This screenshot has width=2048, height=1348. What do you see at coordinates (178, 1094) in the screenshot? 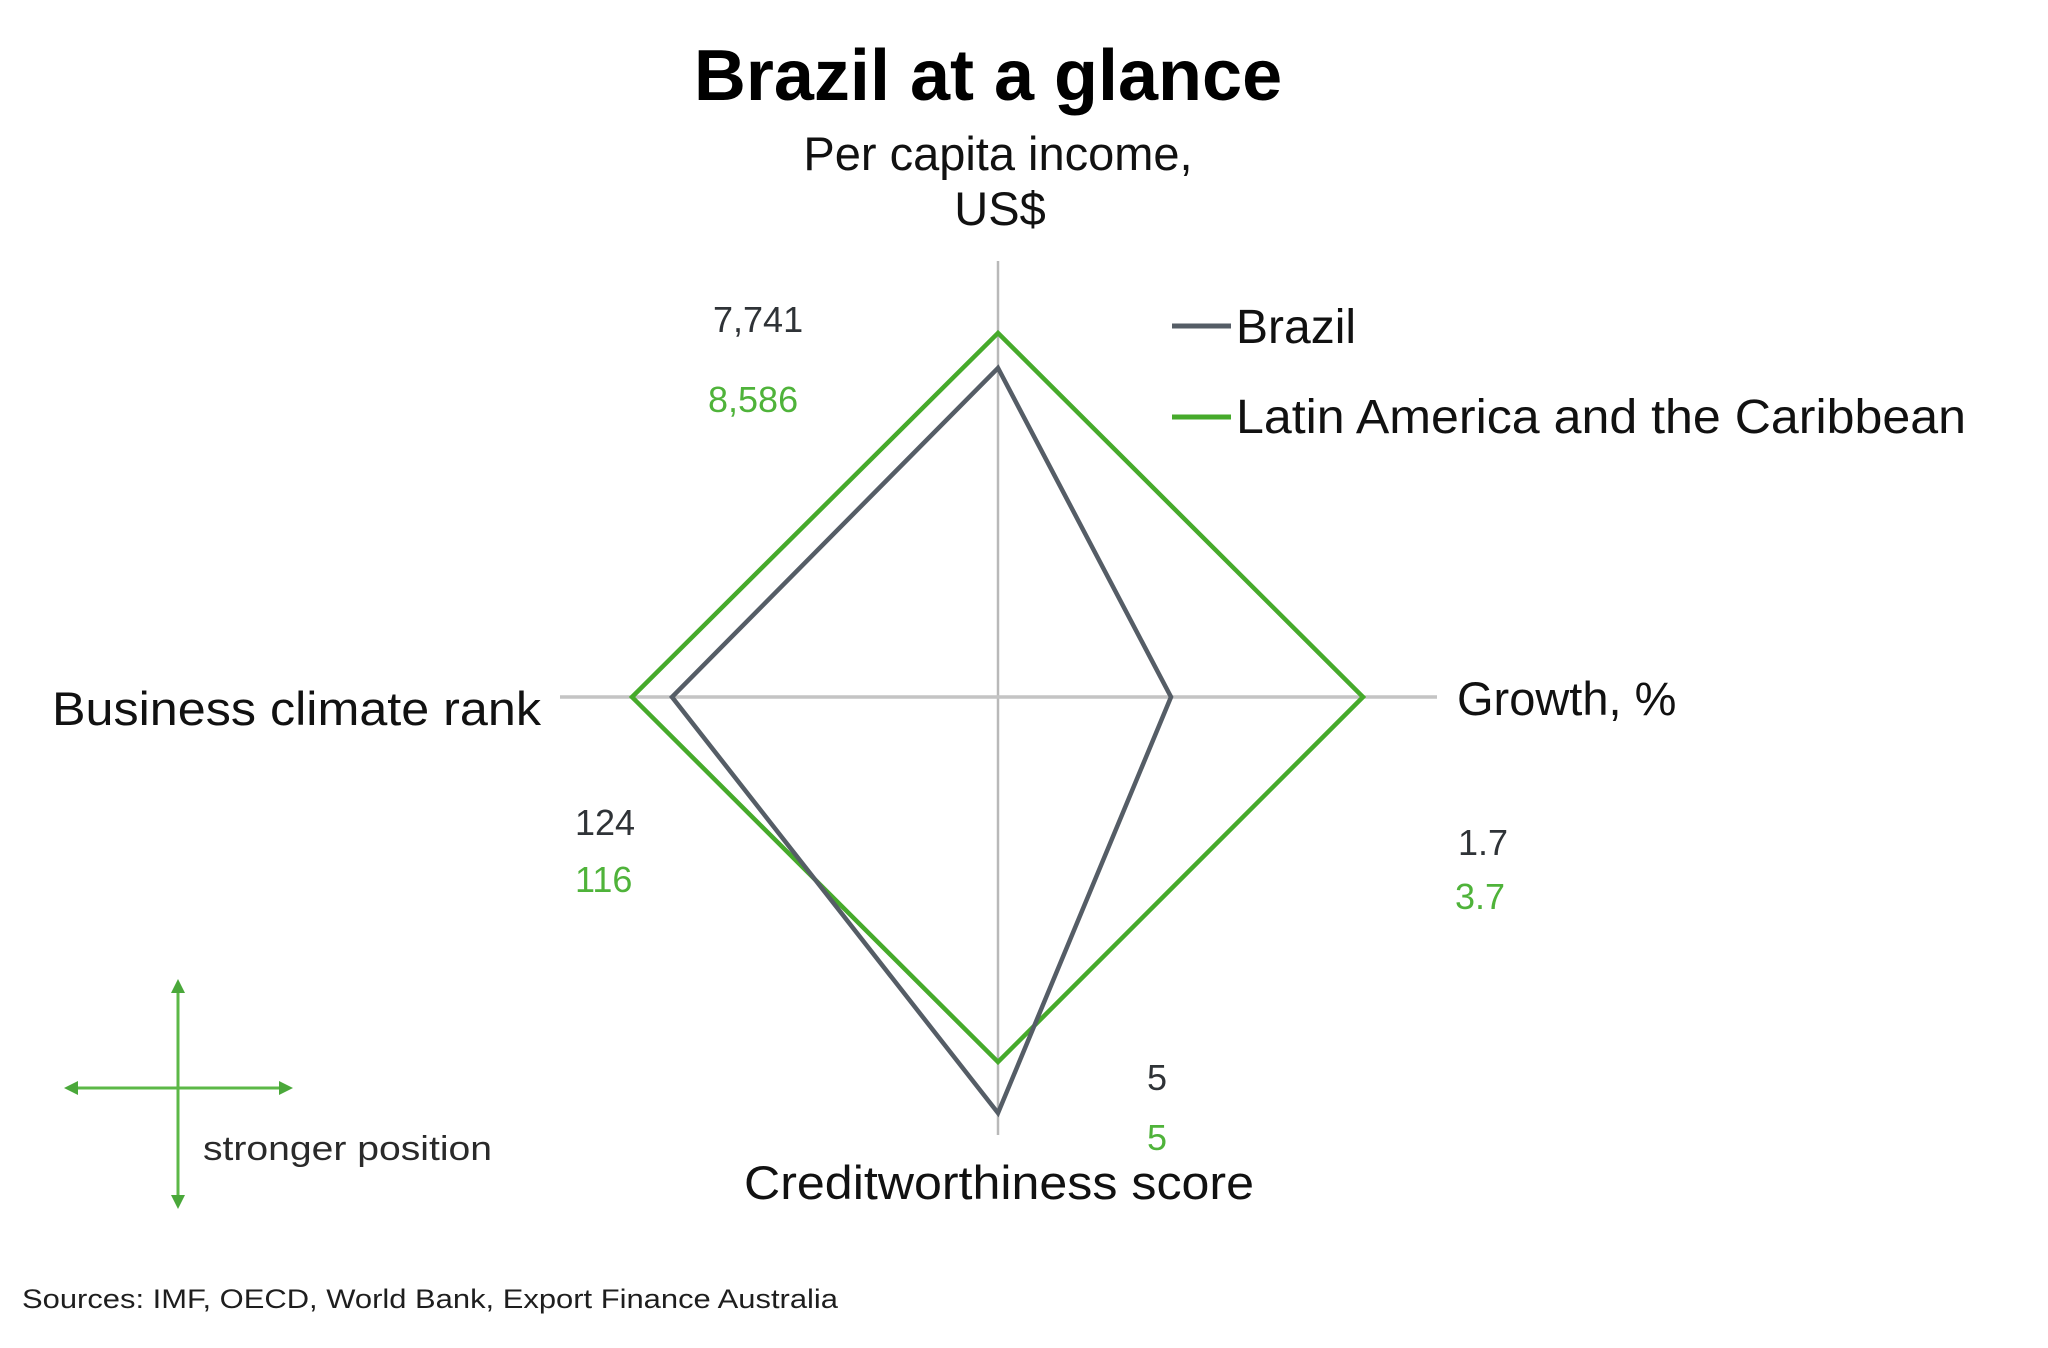
I see `four-way-arrow-icon` at bounding box center [178, 1094].